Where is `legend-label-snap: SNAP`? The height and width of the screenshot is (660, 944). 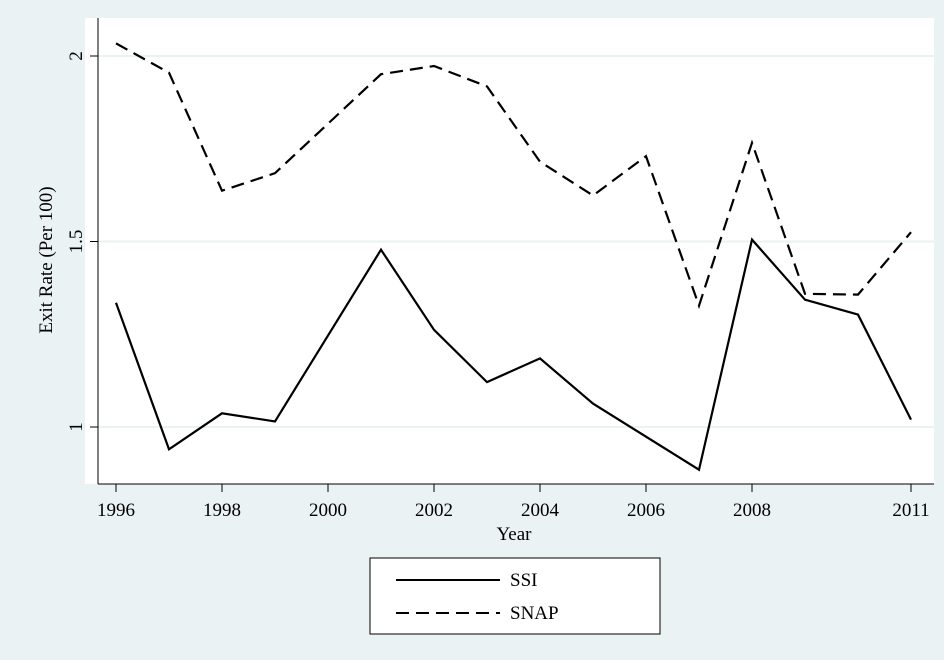
legend-label-snap: SNAP is located at coordinates (534, 613).